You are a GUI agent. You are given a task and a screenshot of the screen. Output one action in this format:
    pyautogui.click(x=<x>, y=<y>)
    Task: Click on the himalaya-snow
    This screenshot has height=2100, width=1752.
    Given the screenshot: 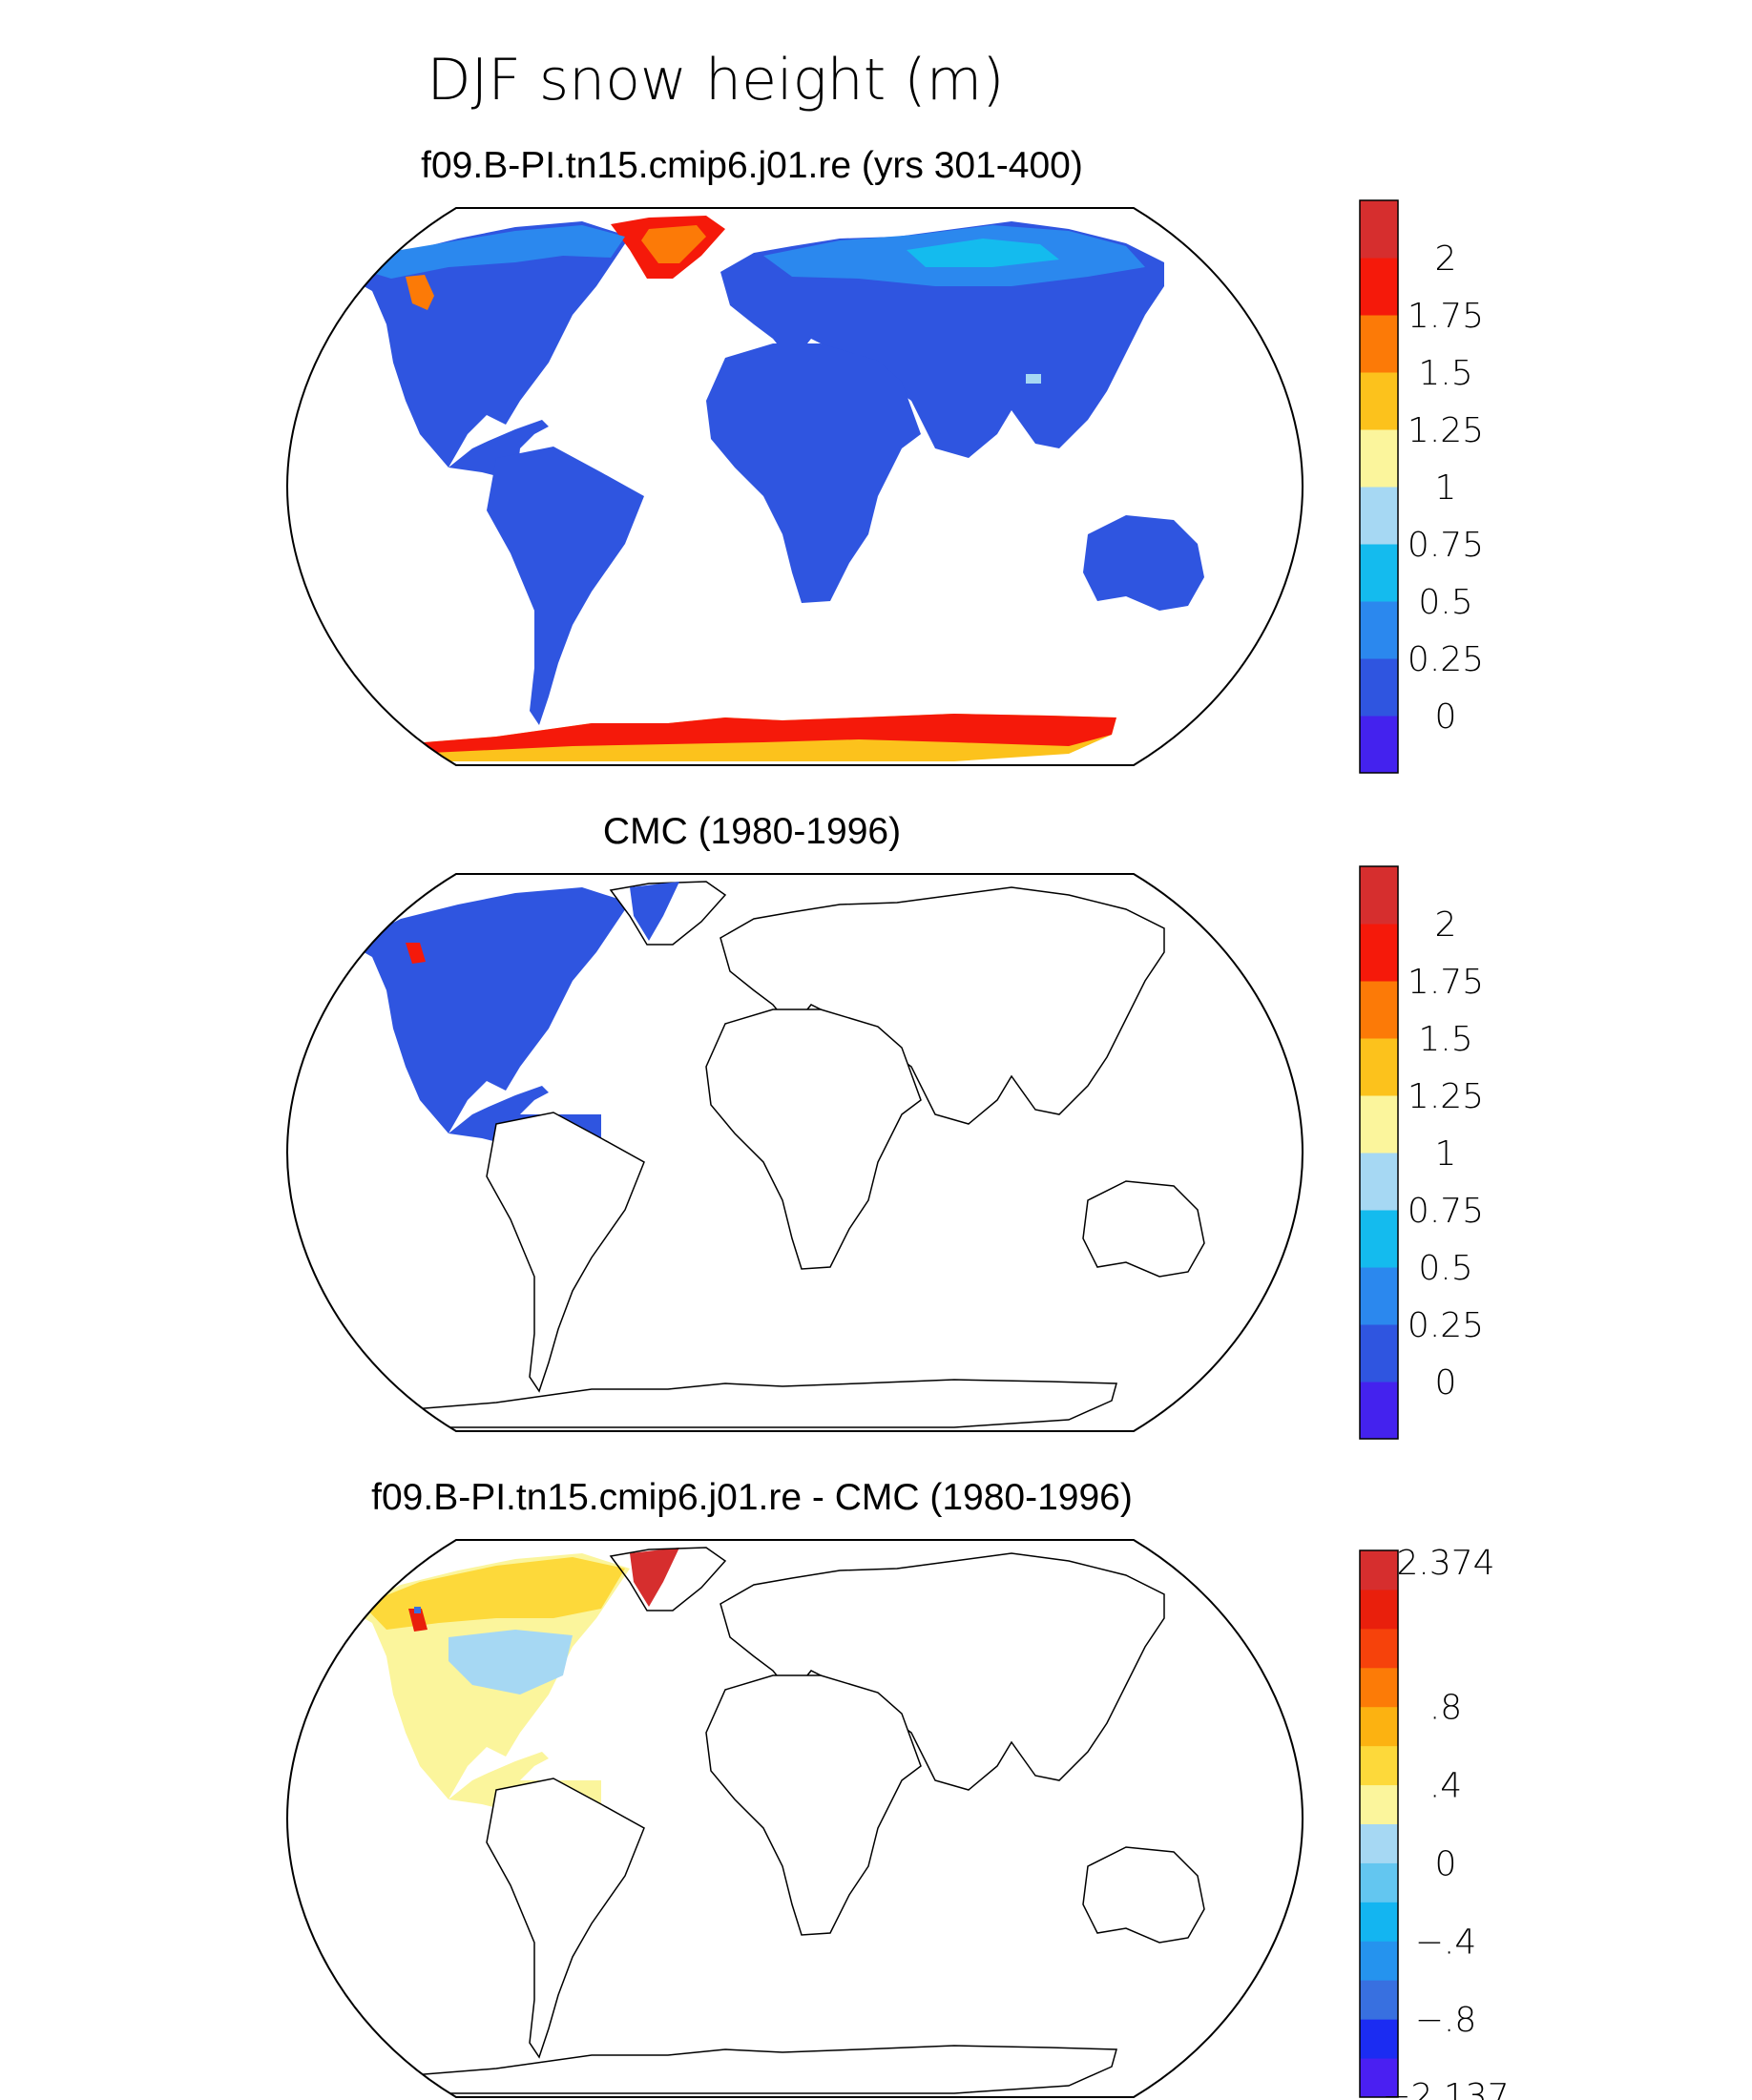 What is the action you would take?
    pyautogui.click(x=1033, y=379)
    